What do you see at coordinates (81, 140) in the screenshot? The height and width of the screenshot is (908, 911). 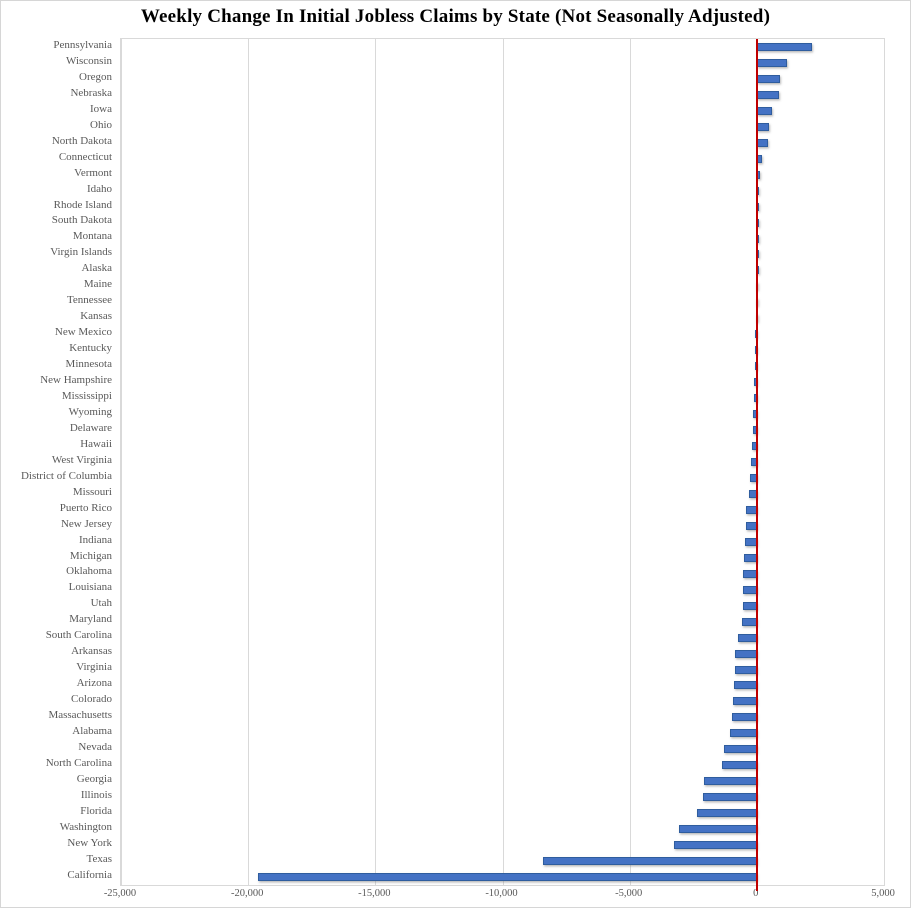 I see `y-axis-label: North Dakota` at bounding box center [81, 140].